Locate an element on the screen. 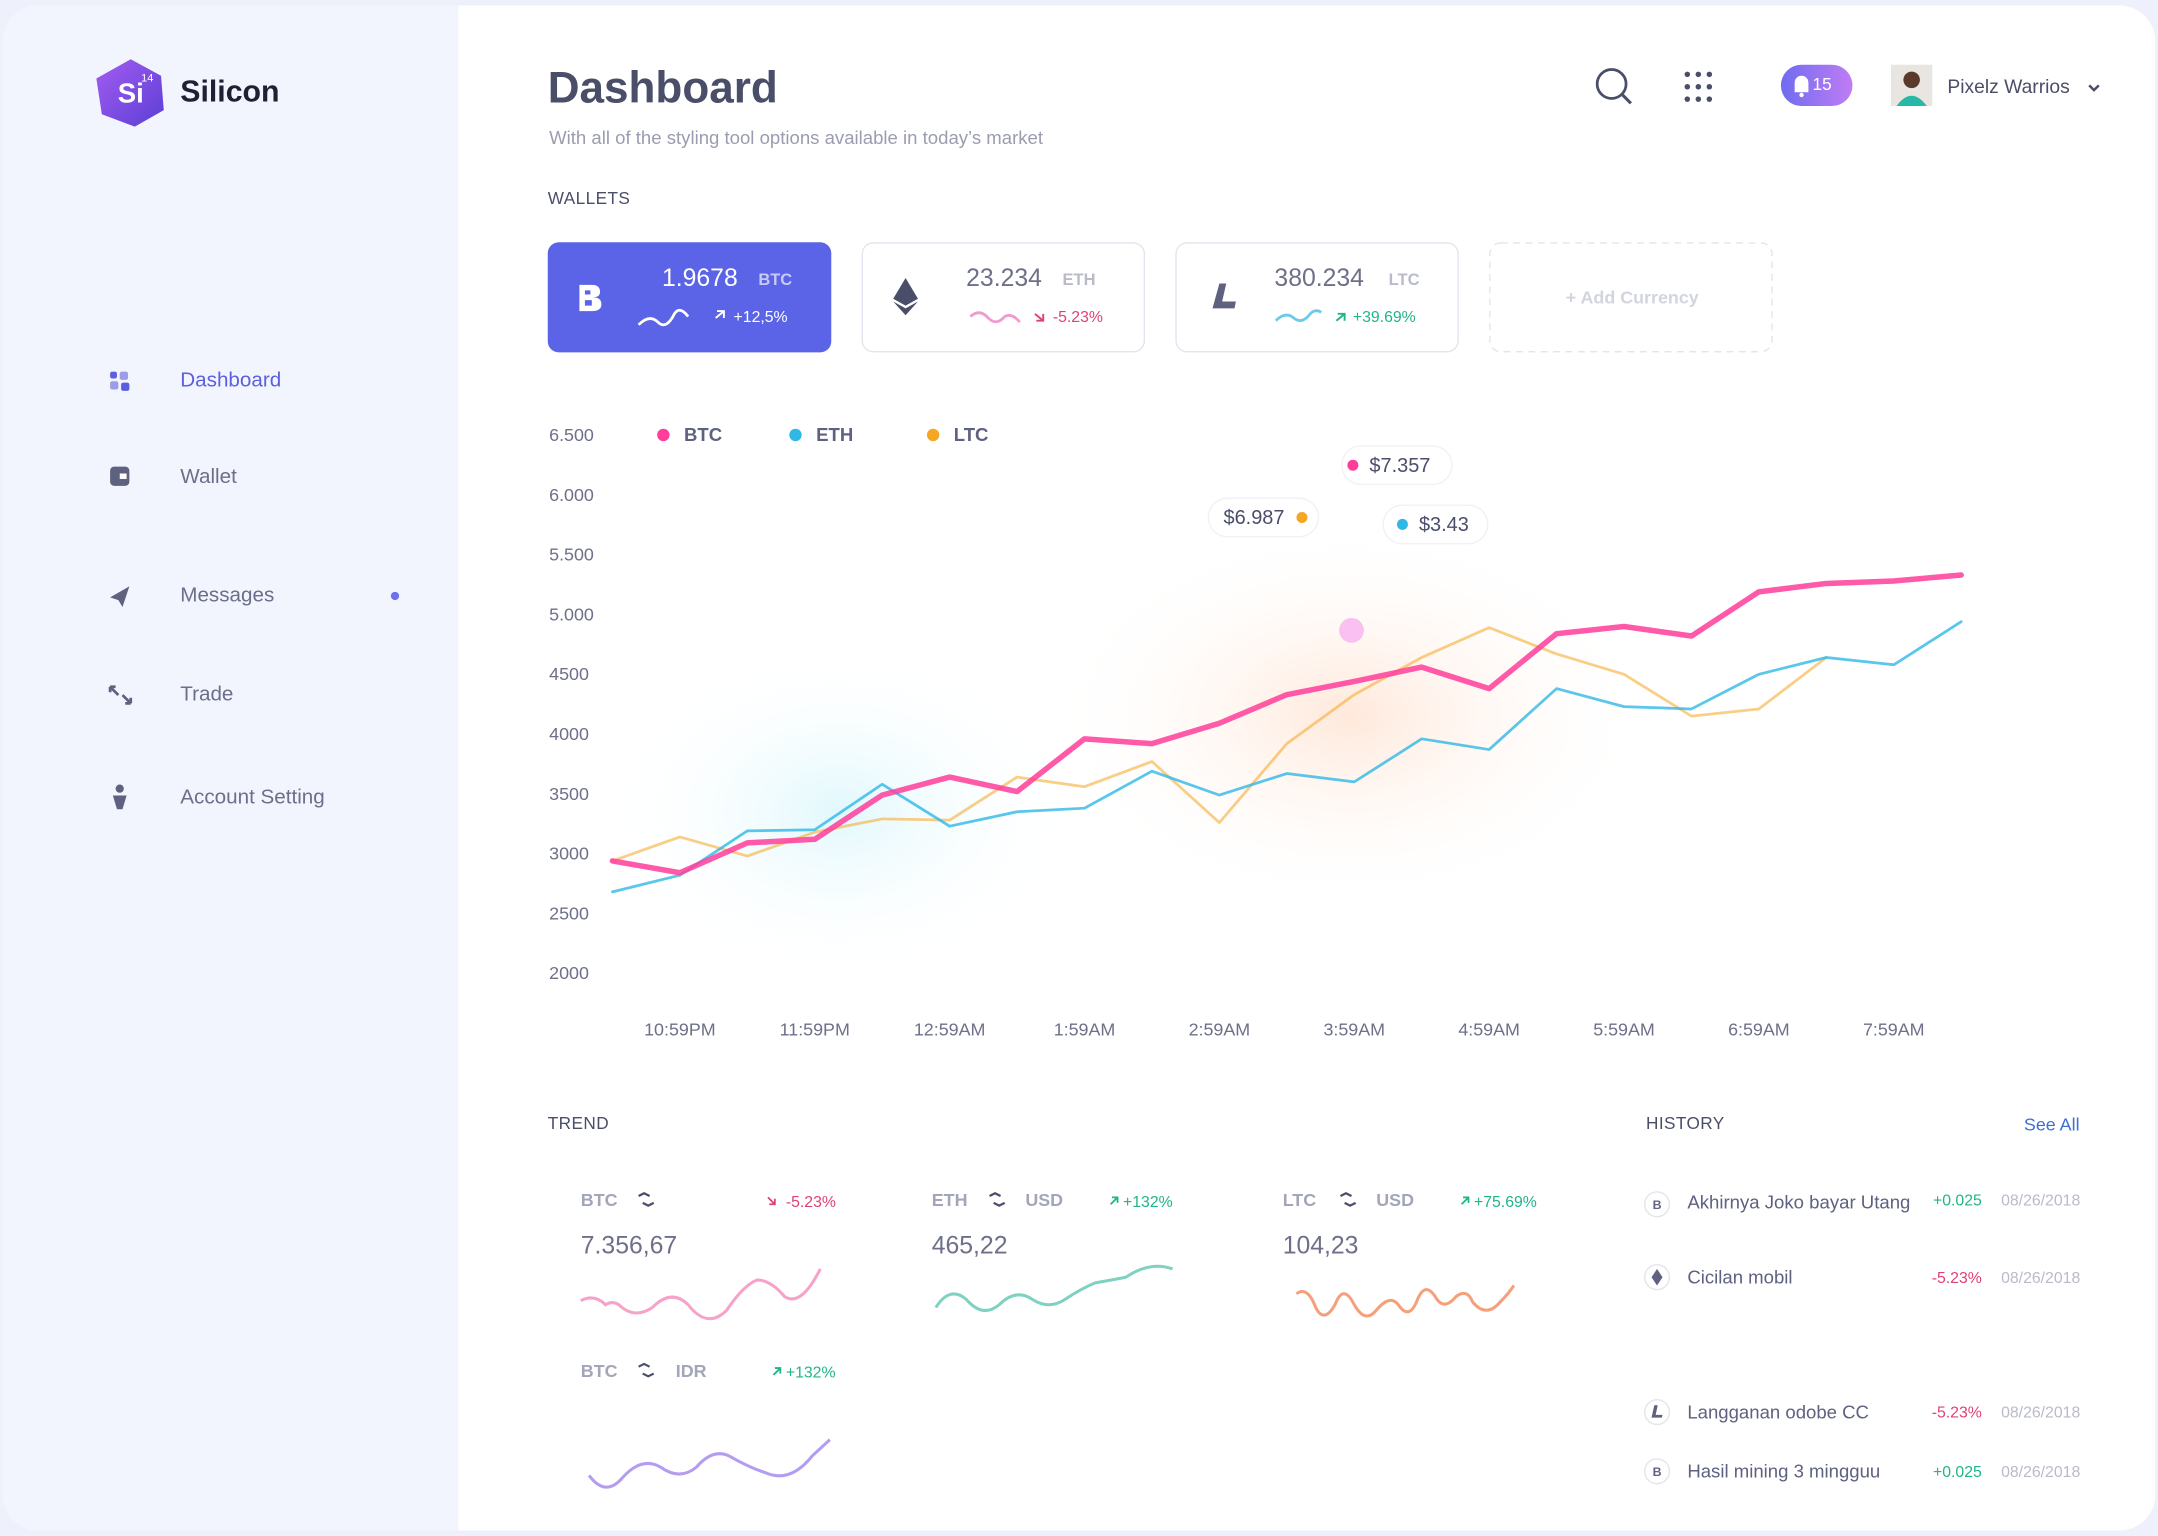 Image resolution: width=2158 pixels, height=1536 pixels. trend-value: 7.356,67 is located at coordinates (629, 1245).